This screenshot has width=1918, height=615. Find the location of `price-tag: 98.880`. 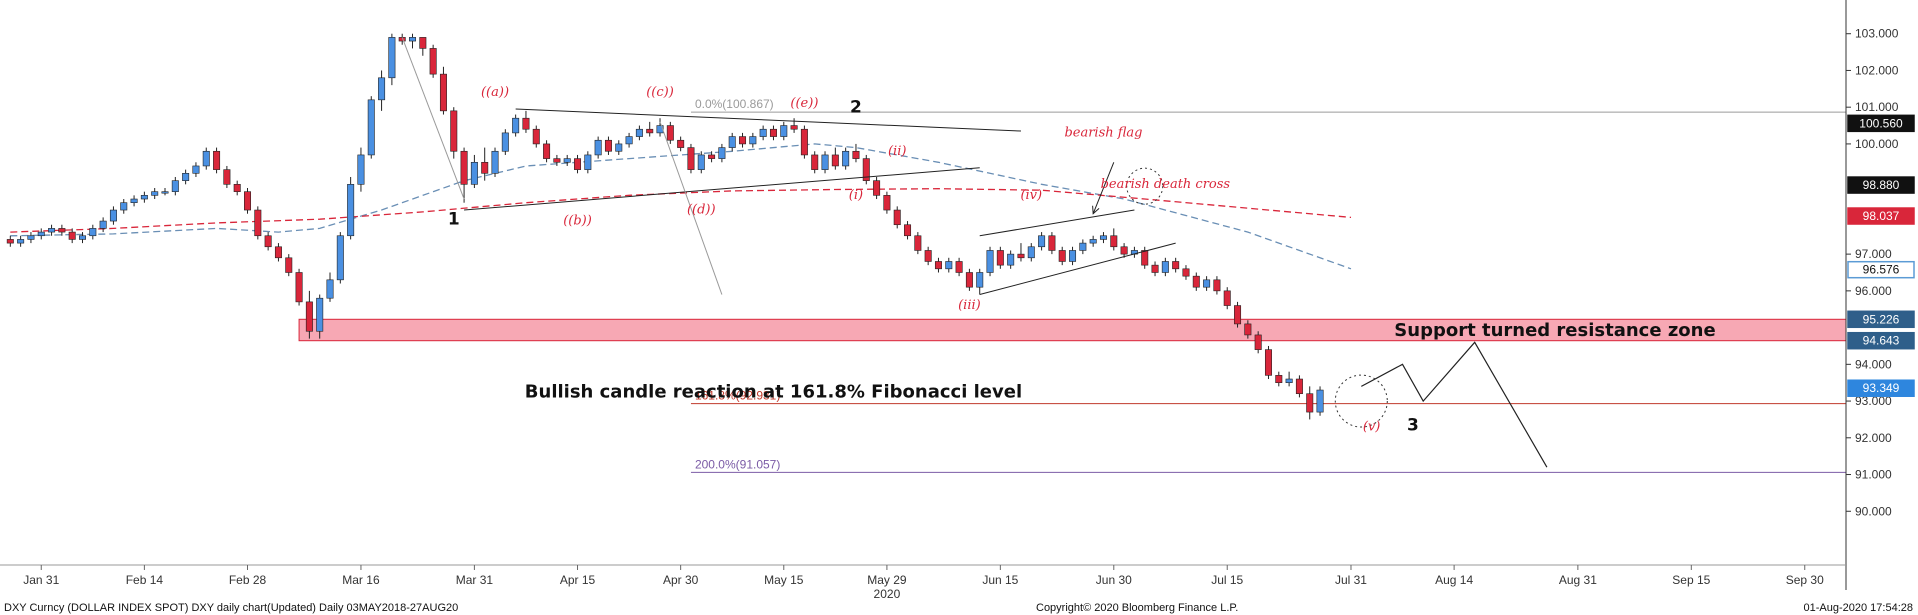

price-tag: 98.880 is located at coordinates (1881, 185).